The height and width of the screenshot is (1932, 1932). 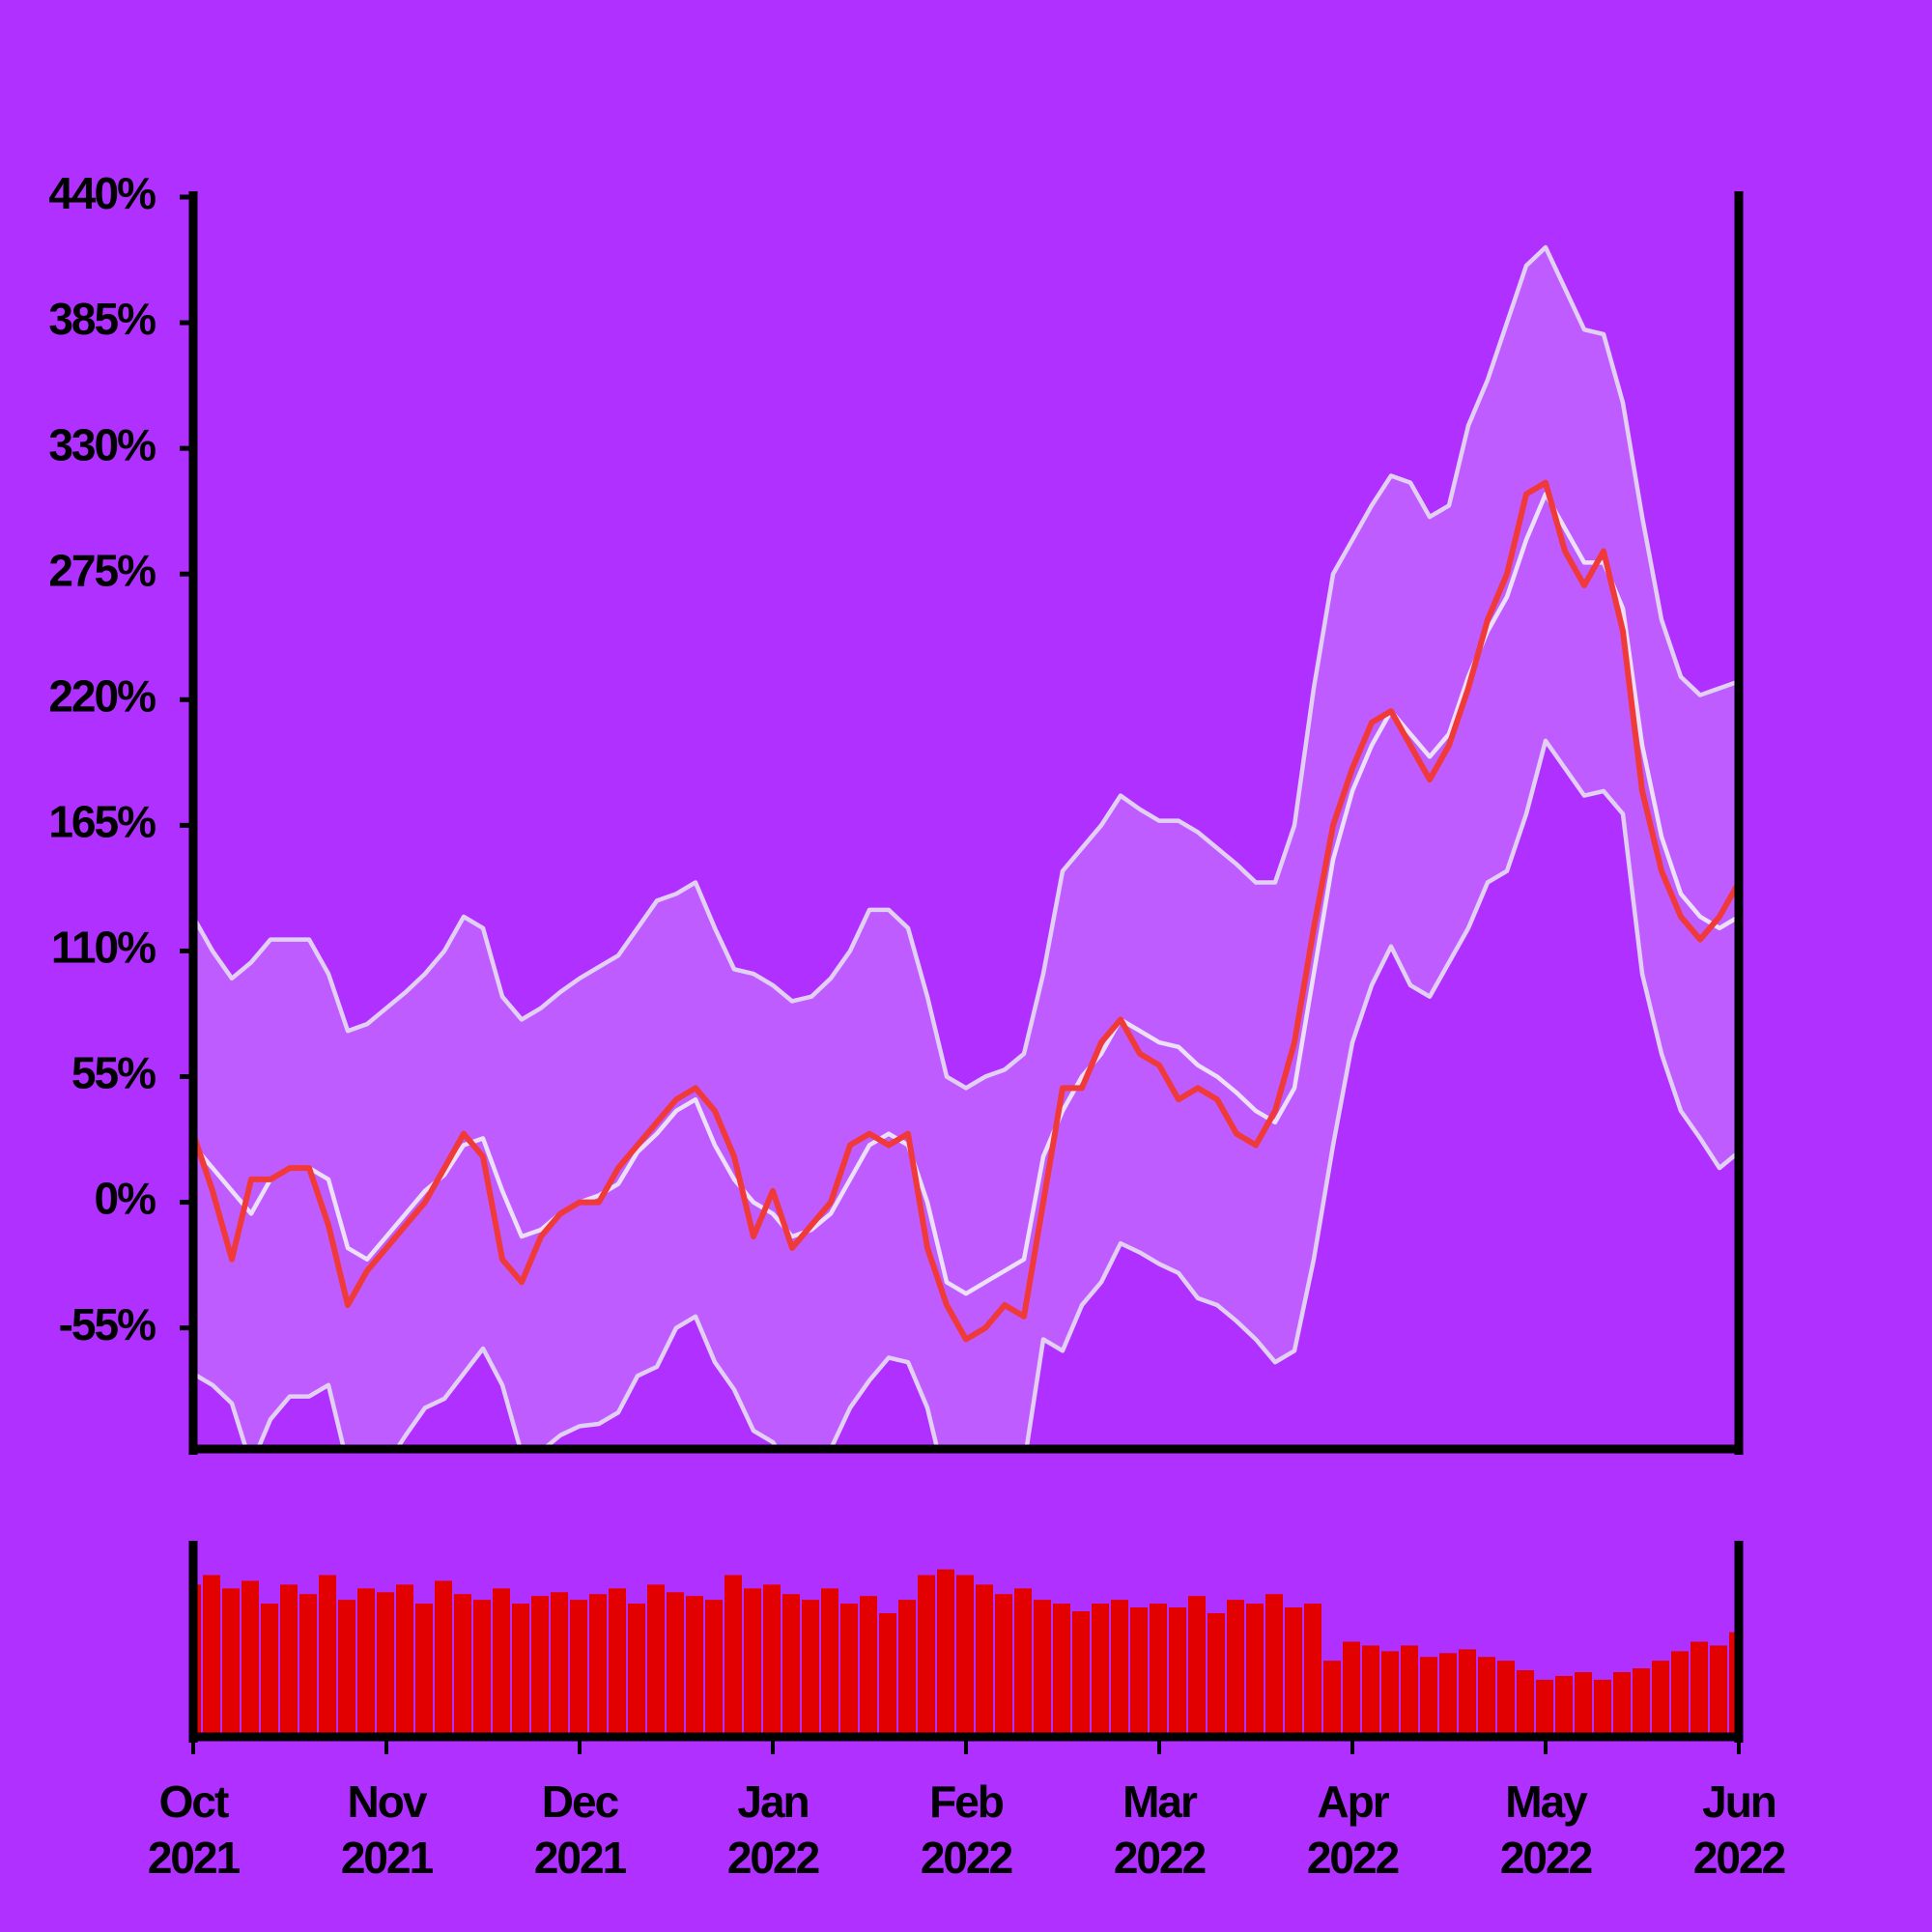 What do you see at coordinates (387, 1829) in the screenshot?
I see `x-tick-label: Nov 2021` at bounding box center [387, 1829].